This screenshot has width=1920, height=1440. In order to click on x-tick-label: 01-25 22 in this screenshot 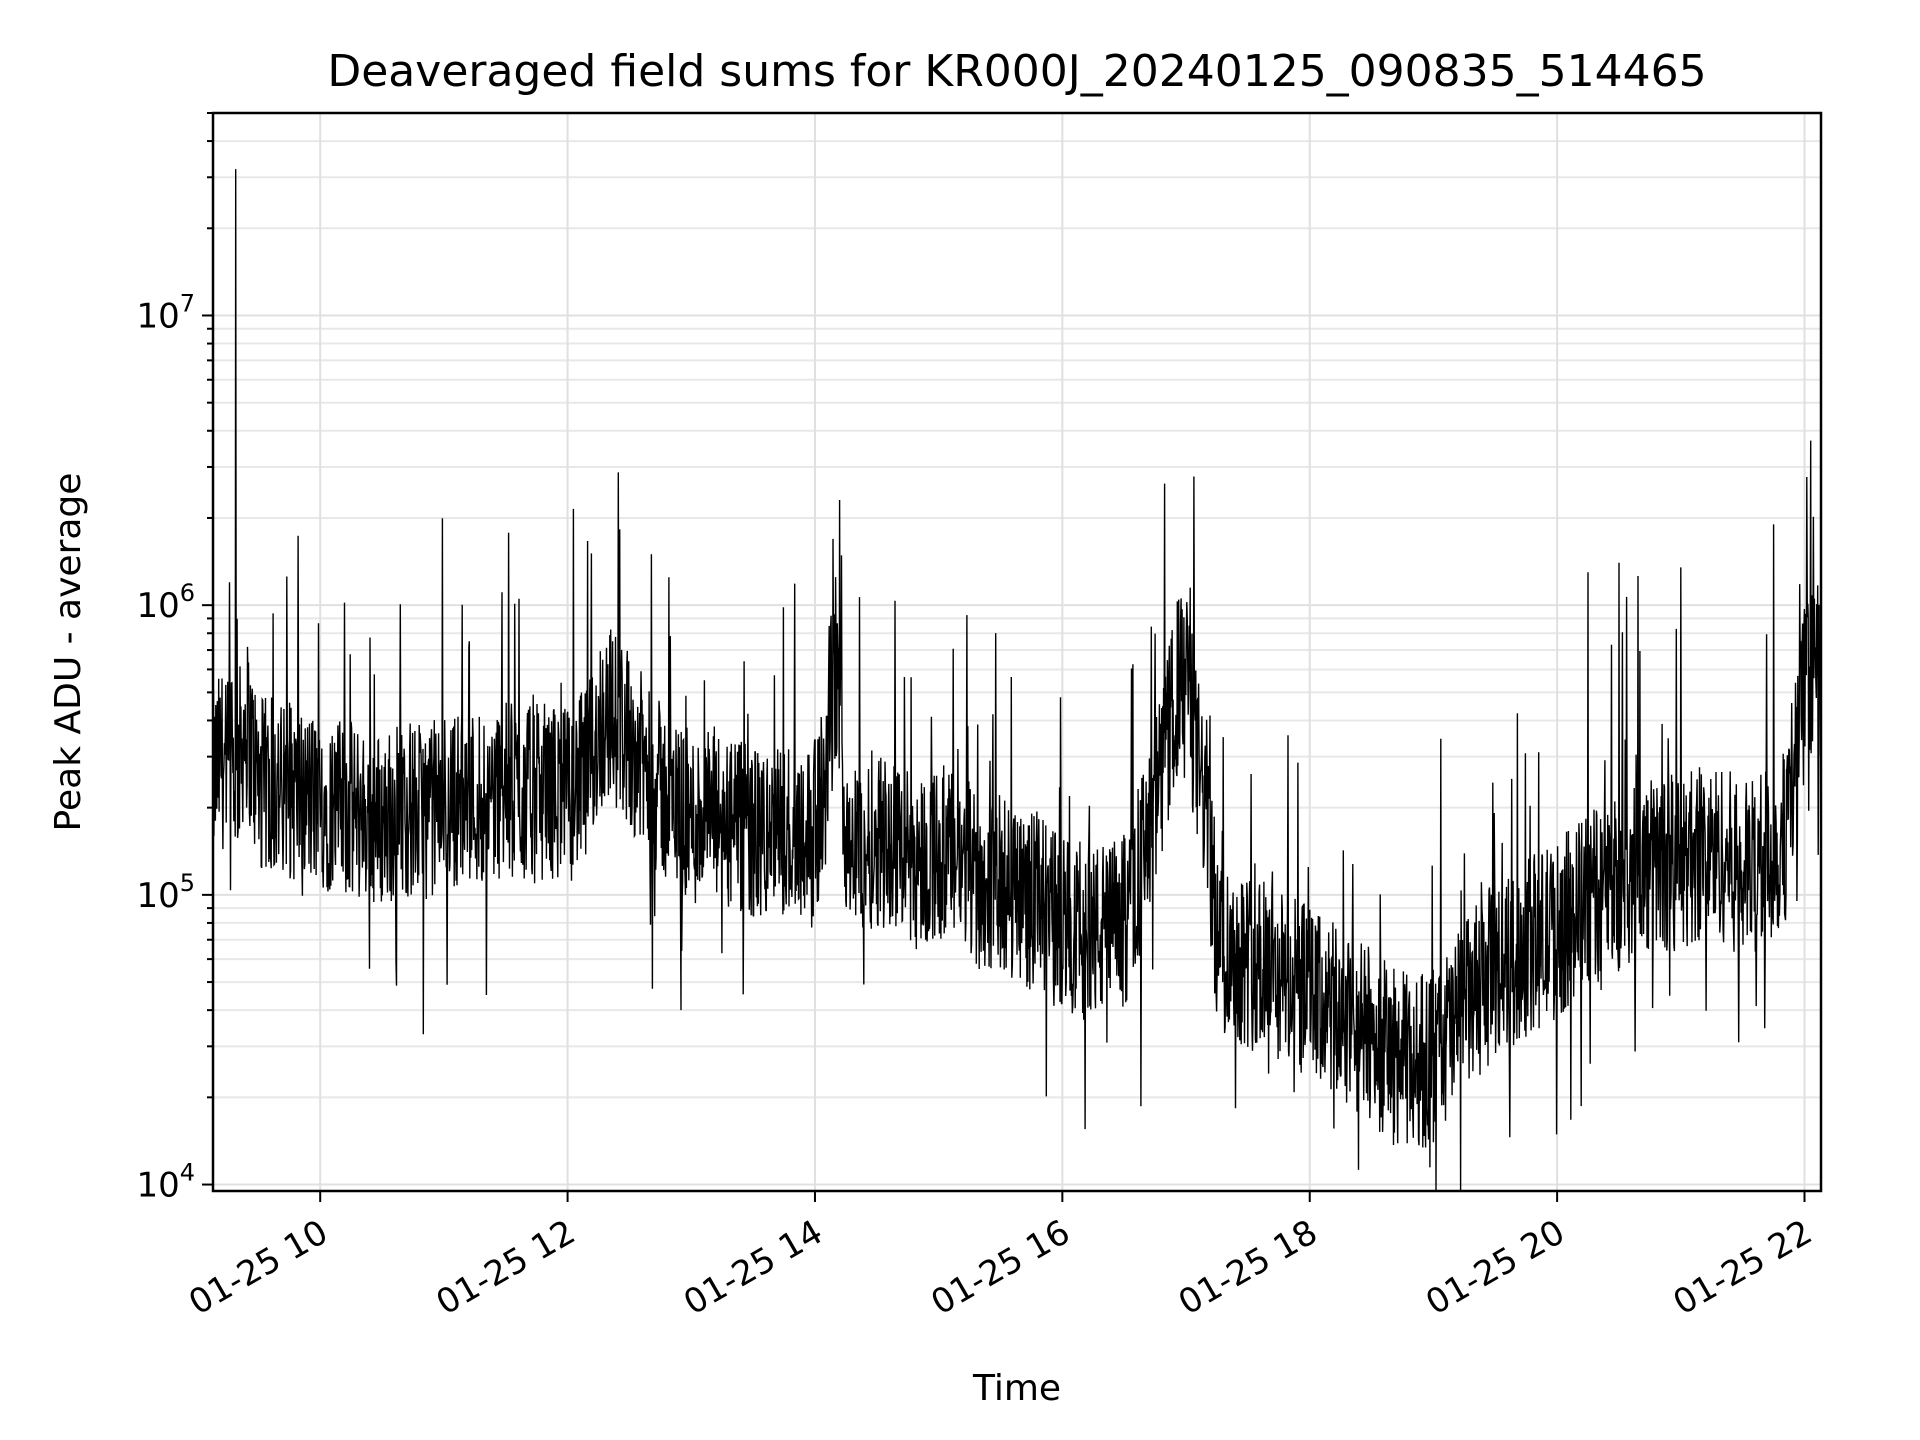, I will do `click(1743, 1267)`.